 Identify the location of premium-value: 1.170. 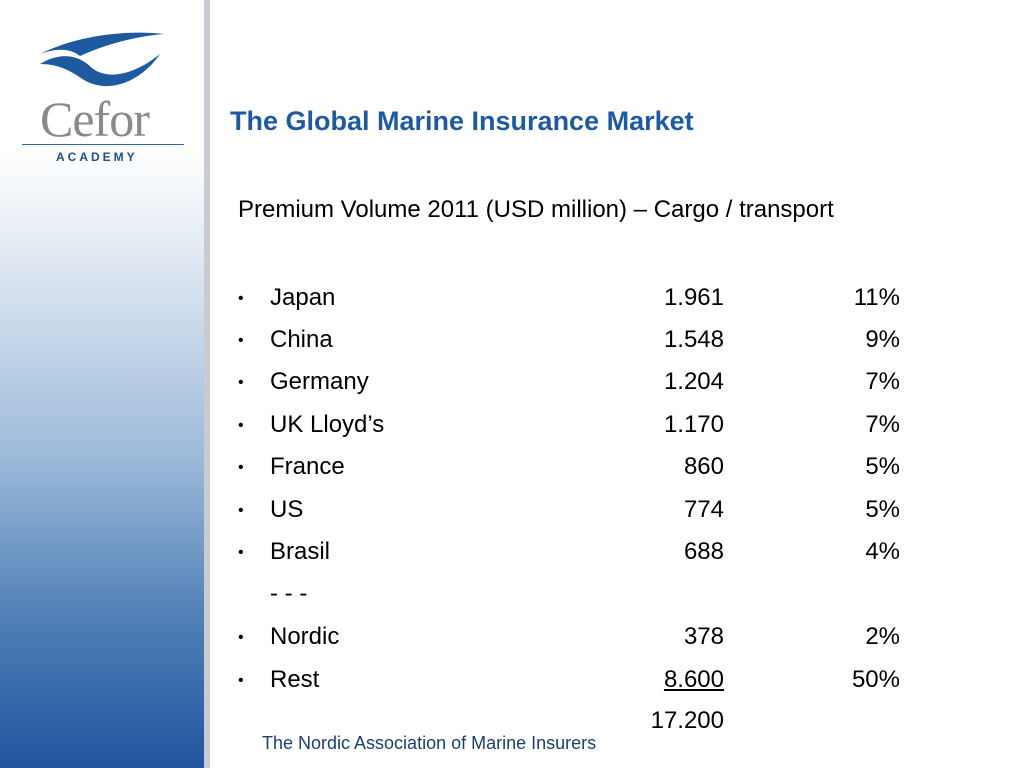
(661, 425).